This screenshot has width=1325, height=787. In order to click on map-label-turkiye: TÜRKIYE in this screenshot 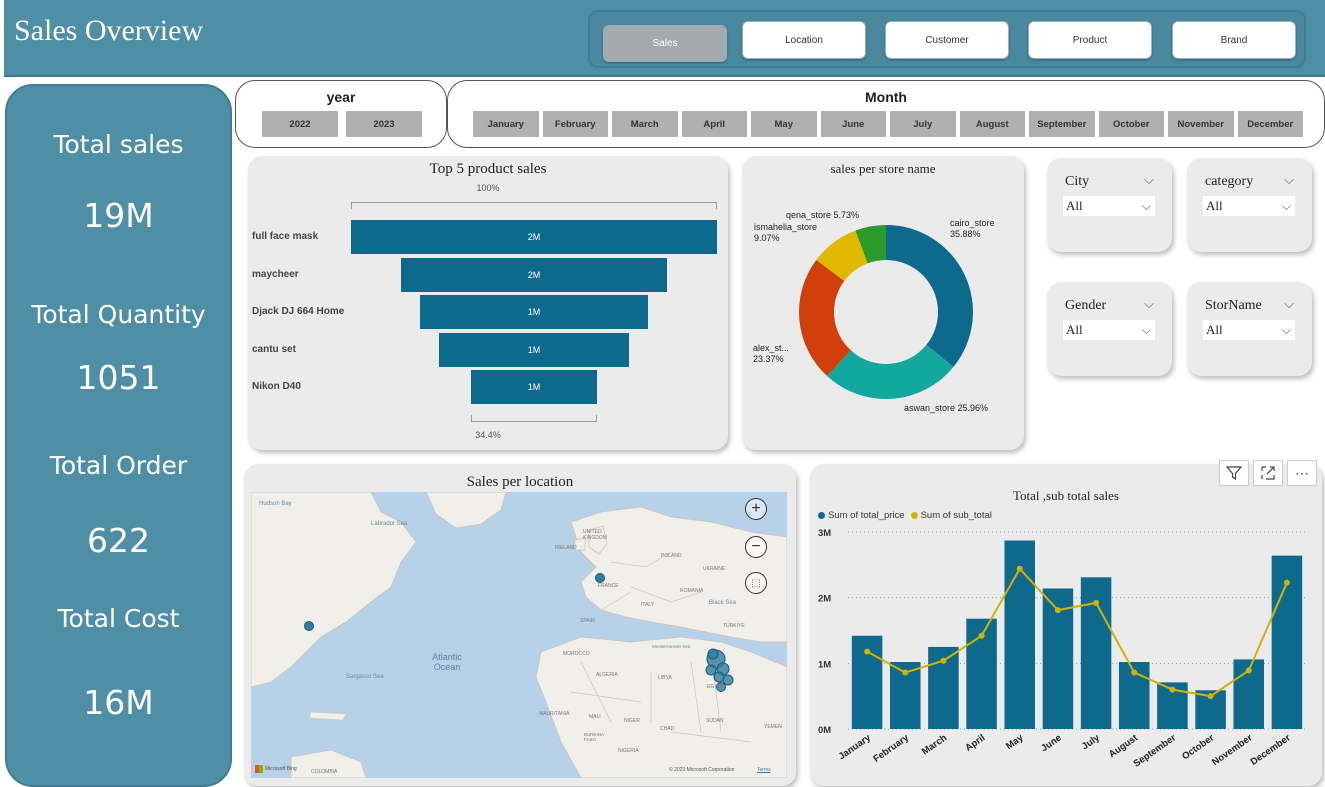, I will do `click(734, 626)`.